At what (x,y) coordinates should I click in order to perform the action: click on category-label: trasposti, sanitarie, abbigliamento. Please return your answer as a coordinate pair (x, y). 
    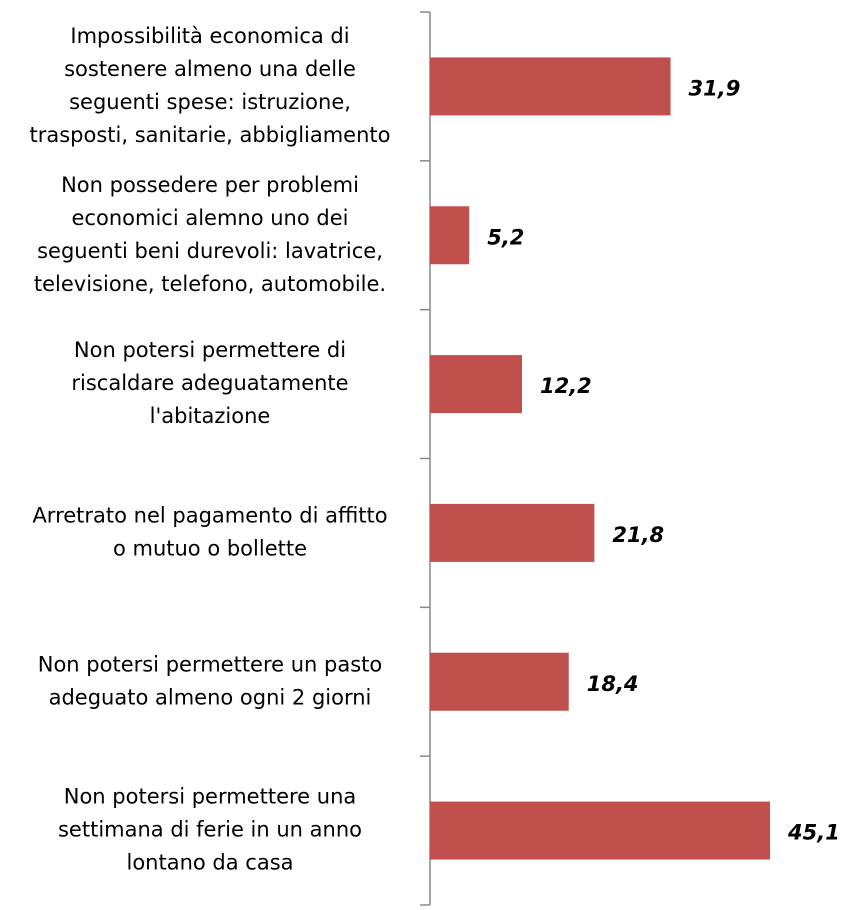
    Looking at the image, I should click on (209, 135).